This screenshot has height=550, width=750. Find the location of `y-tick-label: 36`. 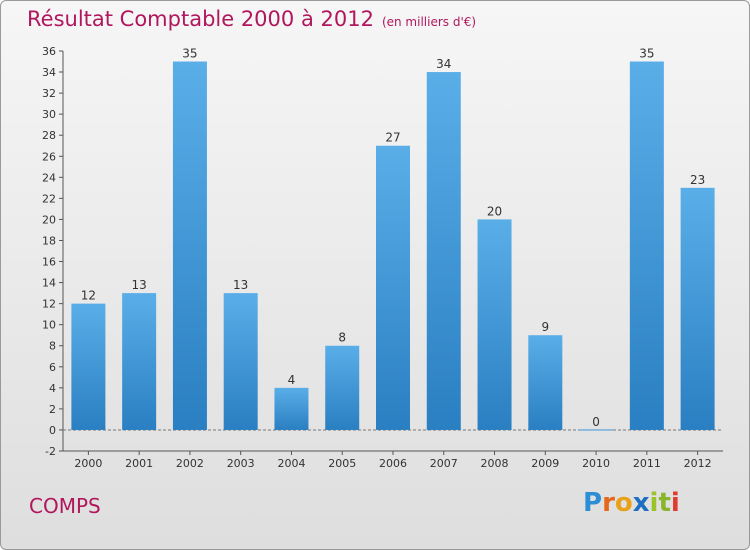

y-tick-label: 36 is located at coordinates (49, 51).